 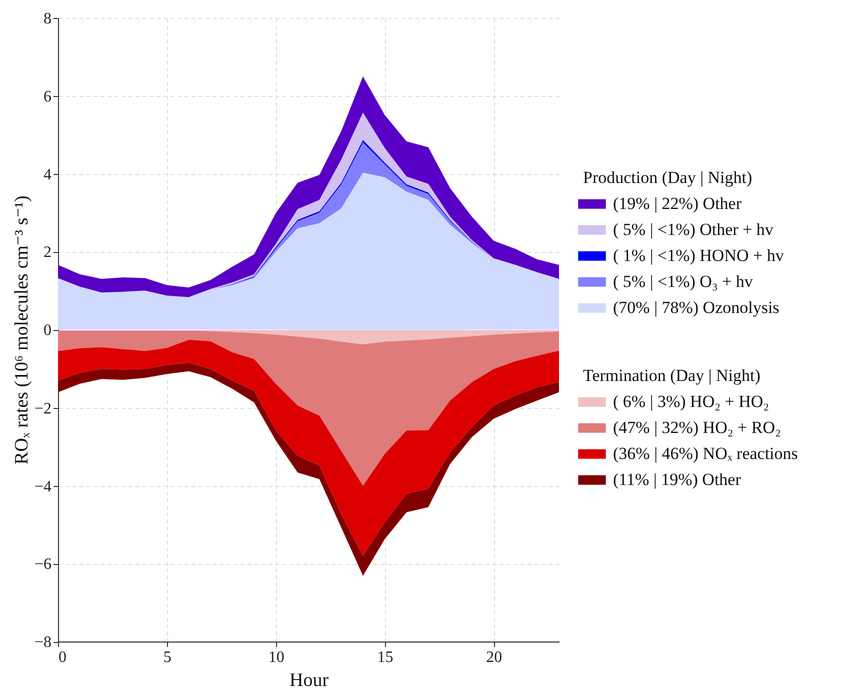 What do you see at coordinates (62, 657) in the screenshot?
I see `x-tick-label: 0` at bounding box center [62, 657].